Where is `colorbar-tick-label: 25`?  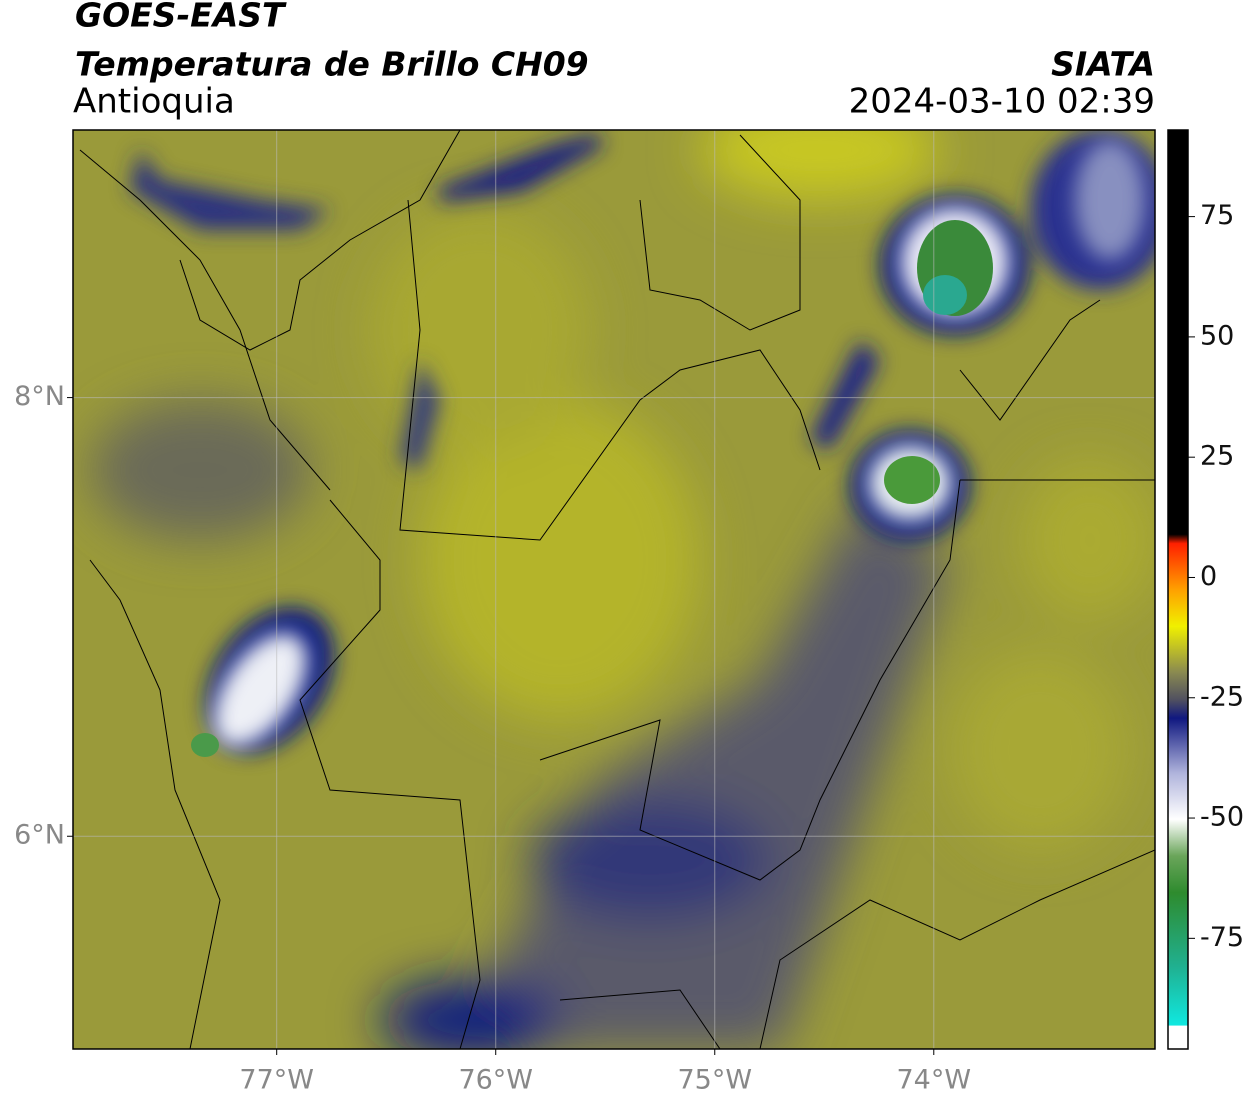 colorbar-tick-label: 25 is located at coordinates (1217, 456).